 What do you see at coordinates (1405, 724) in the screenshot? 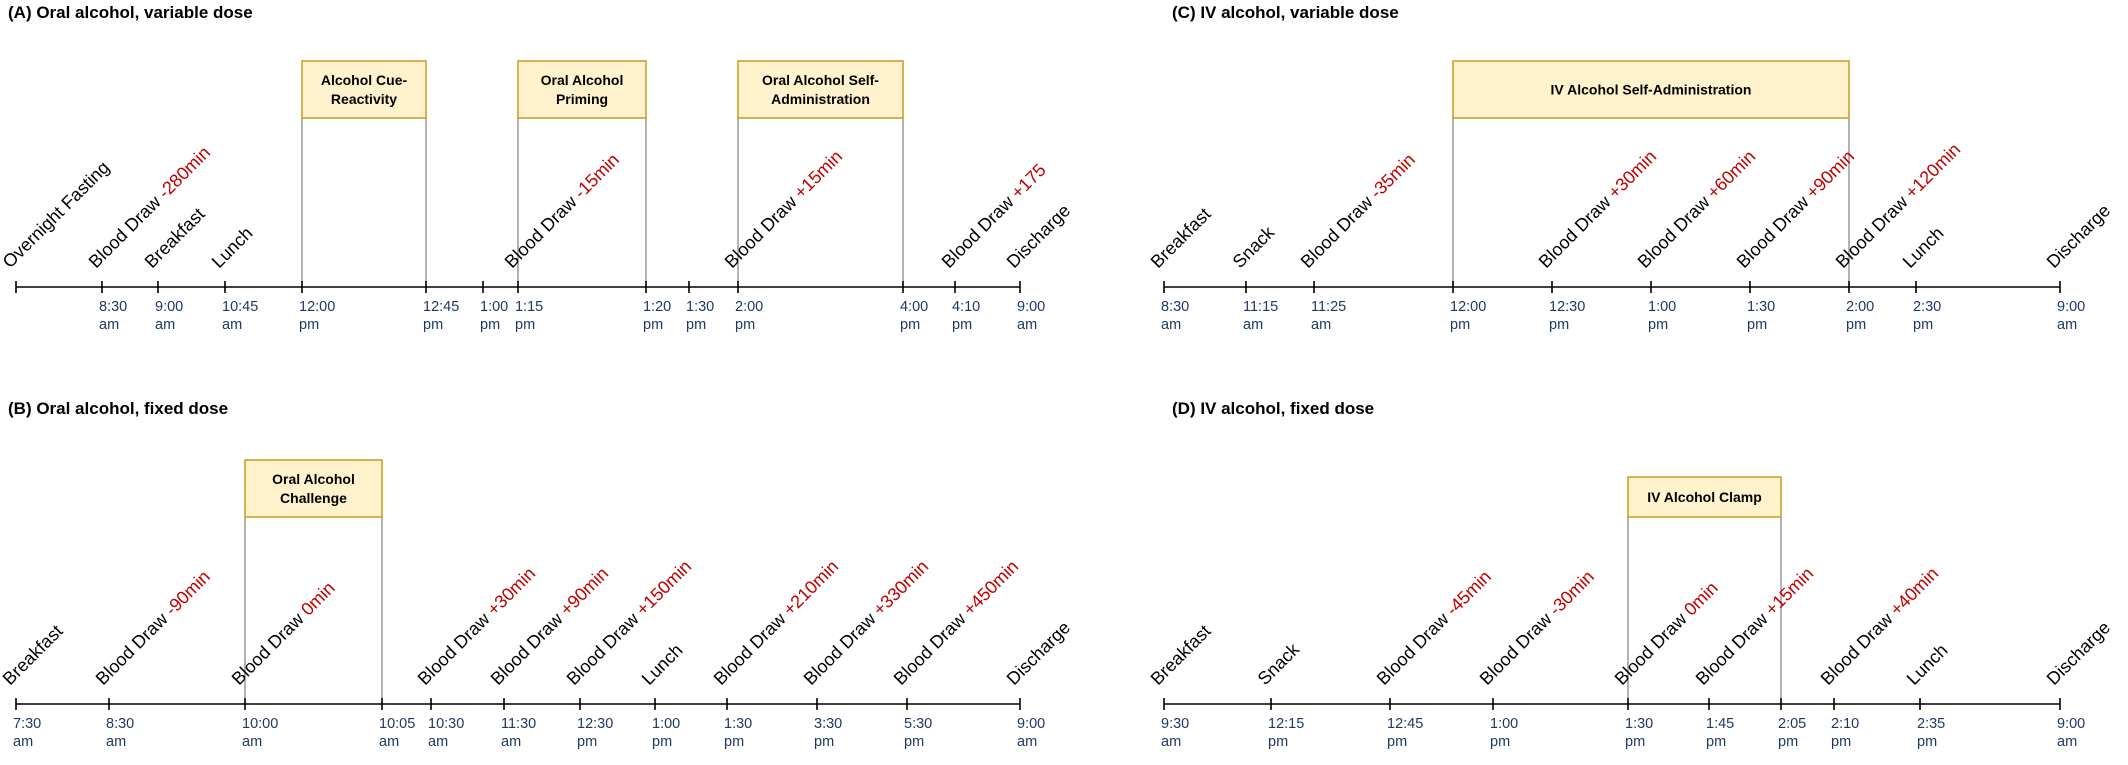
I see `time-label: 12:45` at bounding box center [1405, 724].